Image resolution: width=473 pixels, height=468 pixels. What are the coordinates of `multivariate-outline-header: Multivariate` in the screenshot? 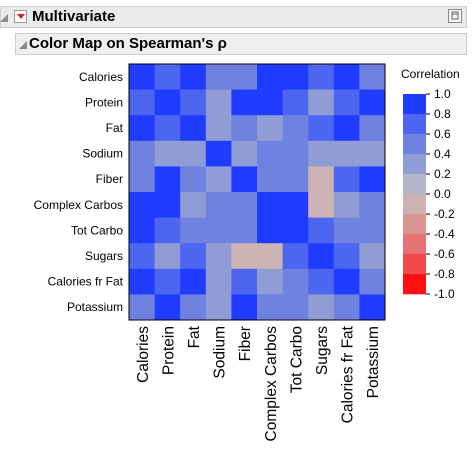 It's located at (233, 17).